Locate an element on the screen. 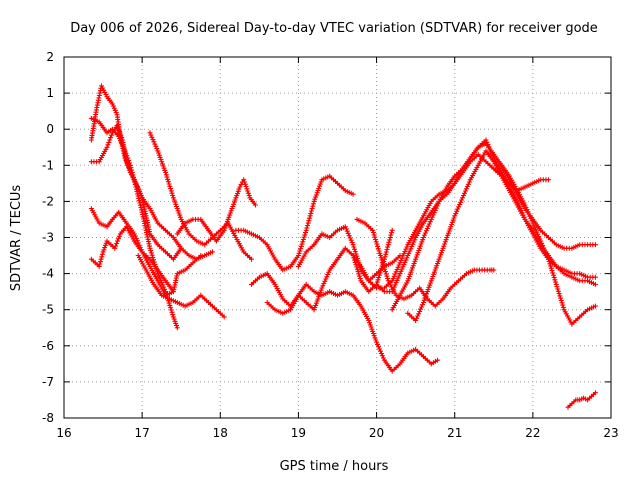  x-tick-label: 16 is located at coordinates (63, 433).